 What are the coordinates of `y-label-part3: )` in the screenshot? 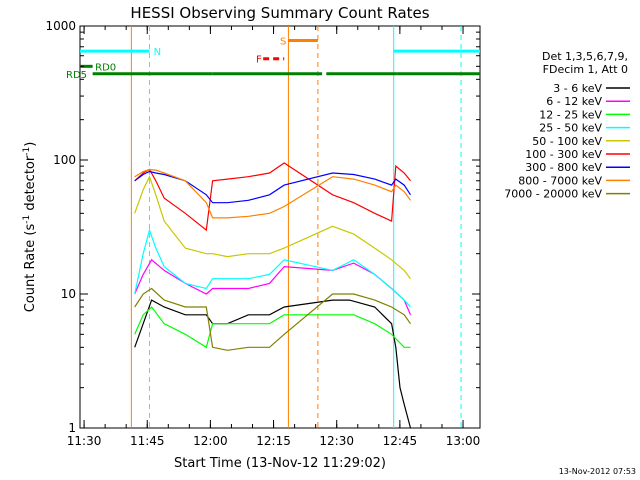 It's located at (30, 144).